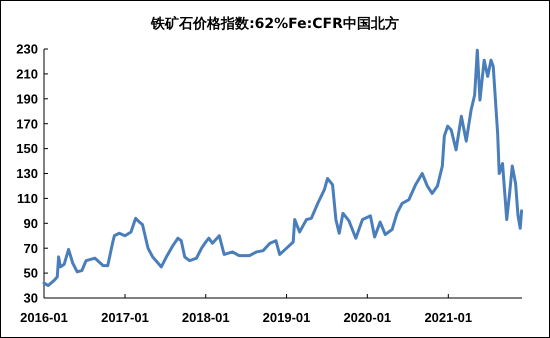 Image resolution: width=550 pixels, height=338 pixels. I want to click on x-tick-label: 2019-01, so click(286, 317).